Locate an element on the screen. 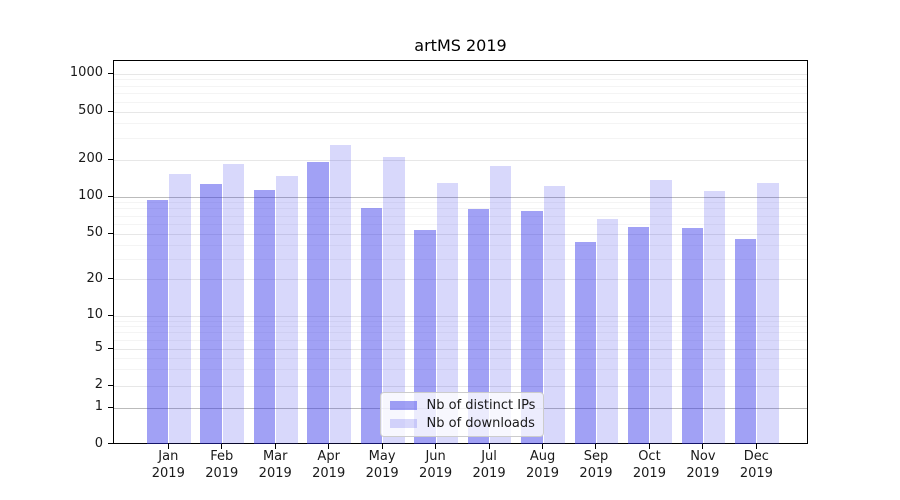 This screenshot has height=500, width=900. legend-swatch-distinct-ips is located at coordinates (403, 405).